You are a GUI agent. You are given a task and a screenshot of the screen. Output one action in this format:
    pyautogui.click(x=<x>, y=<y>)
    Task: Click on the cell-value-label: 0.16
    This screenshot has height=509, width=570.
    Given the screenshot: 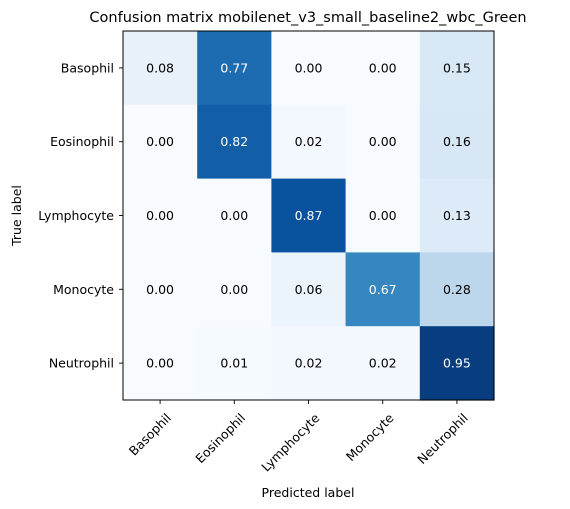 What is the action you would take?
    pyautogui.click(x=457, y=141)
    